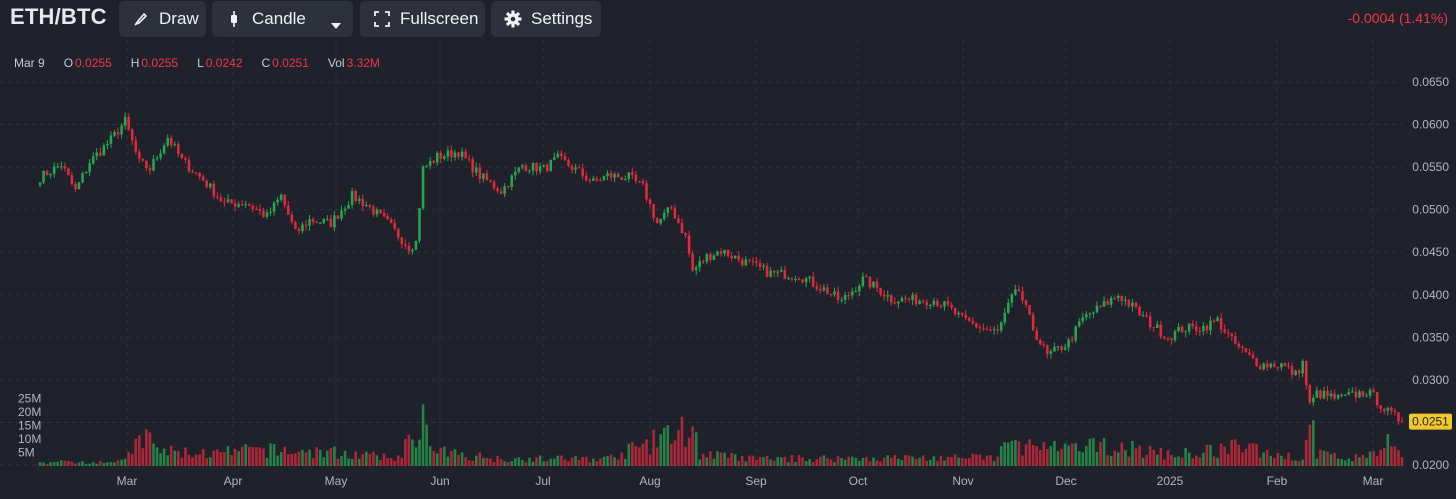  I want to click on volume-tick-label: 20M, so click(29, 412).